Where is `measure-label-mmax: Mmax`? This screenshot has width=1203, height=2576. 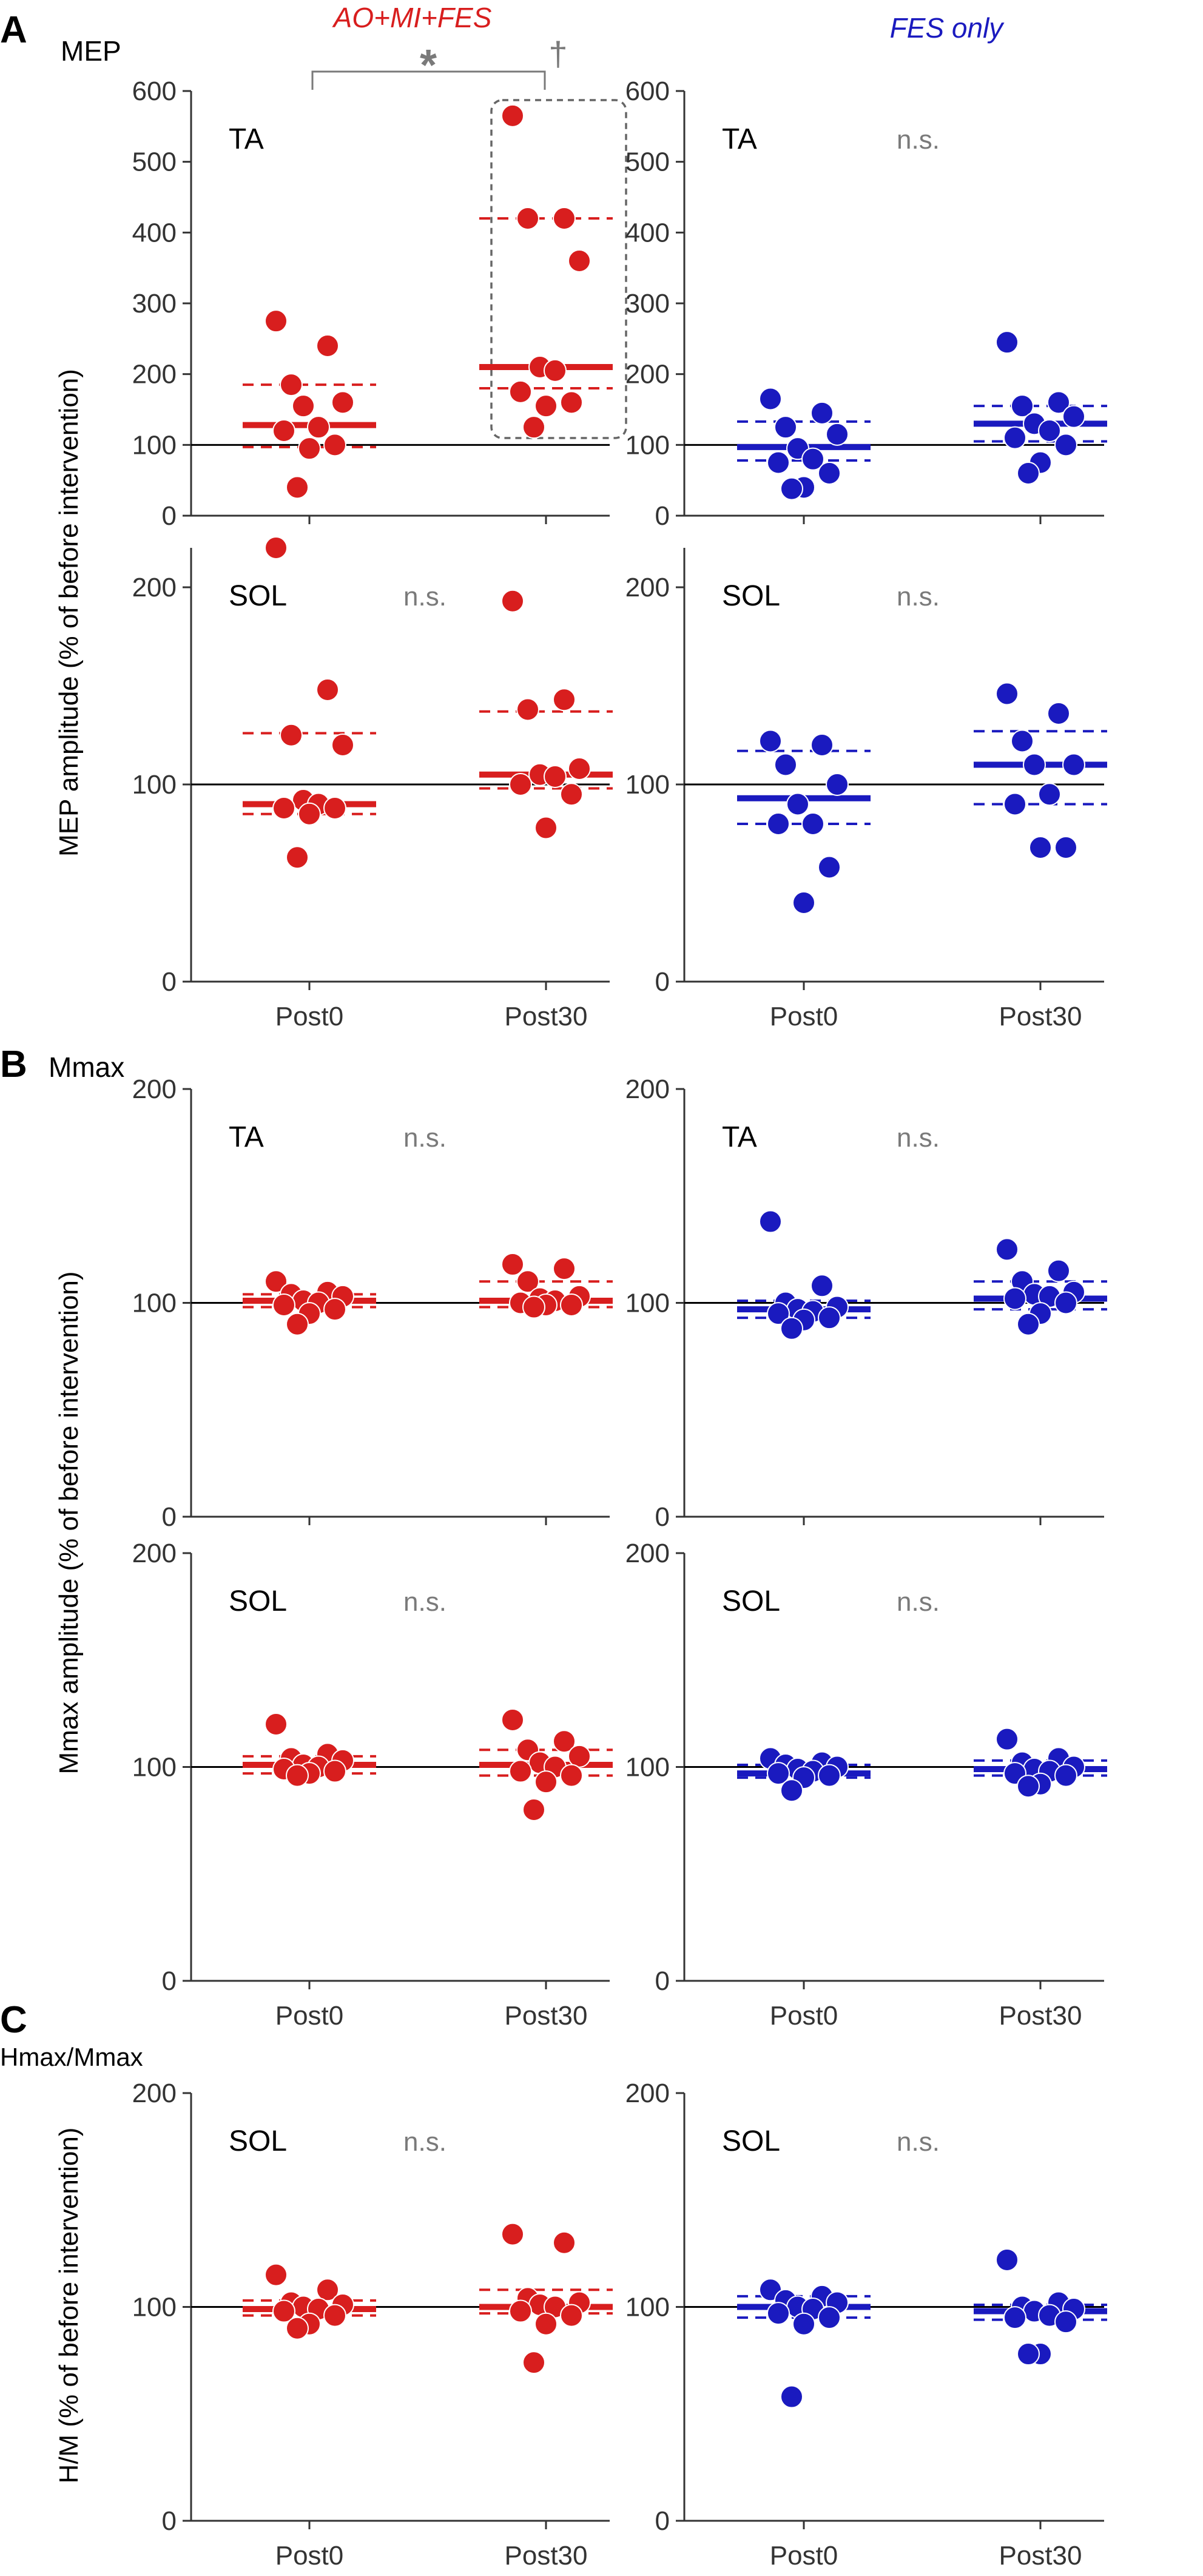
measure-label-mmax: Mmax is located at coordinates (87, 1067).